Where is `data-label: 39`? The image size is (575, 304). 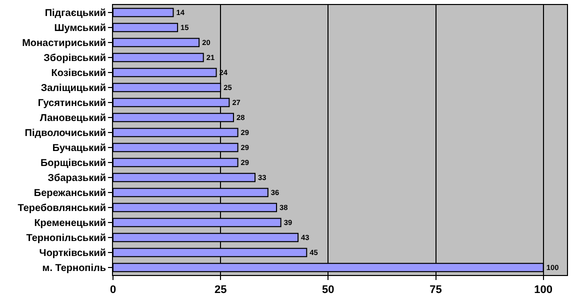 data-label: 39 is located at coordinates (288, 222).